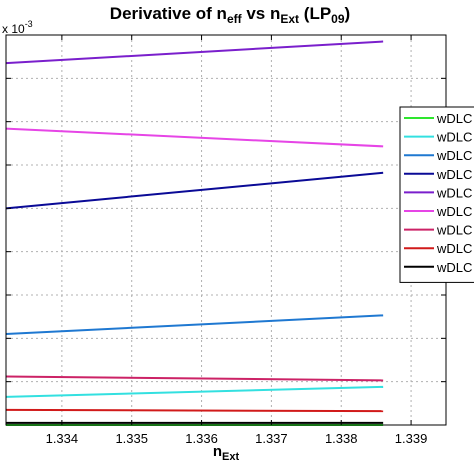 This screenshot has width=474, height=474. What do you see at coordinates (315, 13) in the screenshot?
I see `text-part: (LP` at bounding box center [315, 13].